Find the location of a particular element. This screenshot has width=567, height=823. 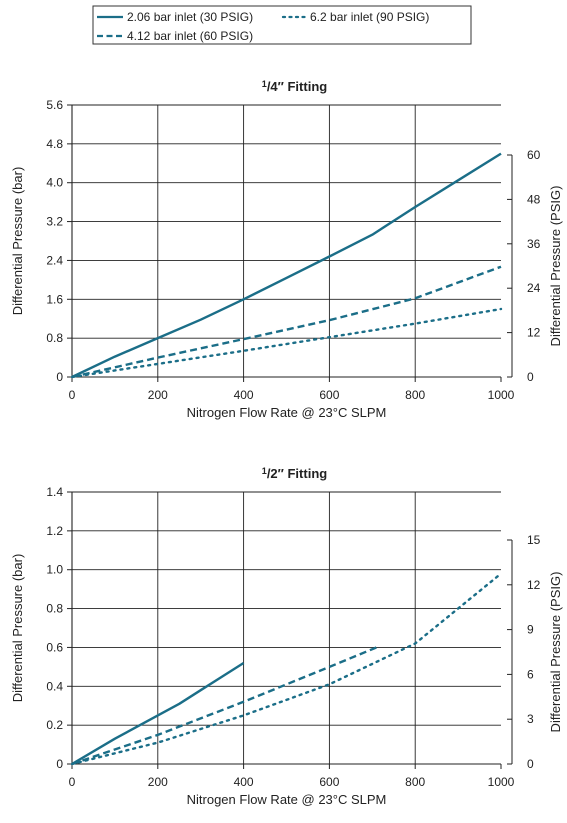

y-tick-label: 4.0 is located at coordinates (54, 183).